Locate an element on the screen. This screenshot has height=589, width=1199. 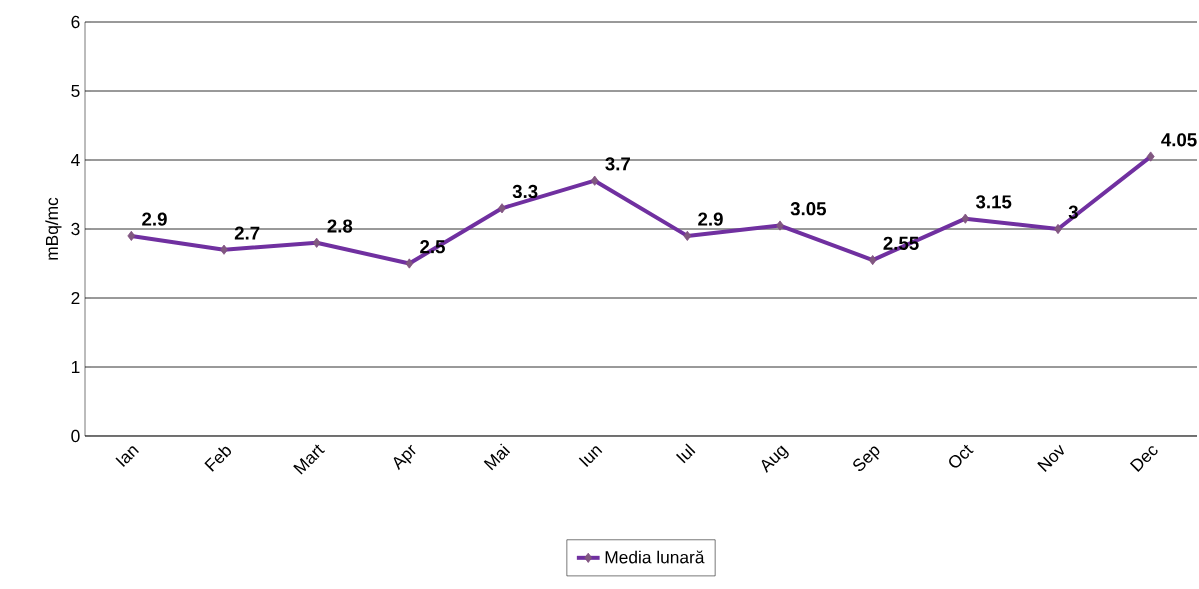
x-tick-label: Sep is located at coordinates (866, 459).